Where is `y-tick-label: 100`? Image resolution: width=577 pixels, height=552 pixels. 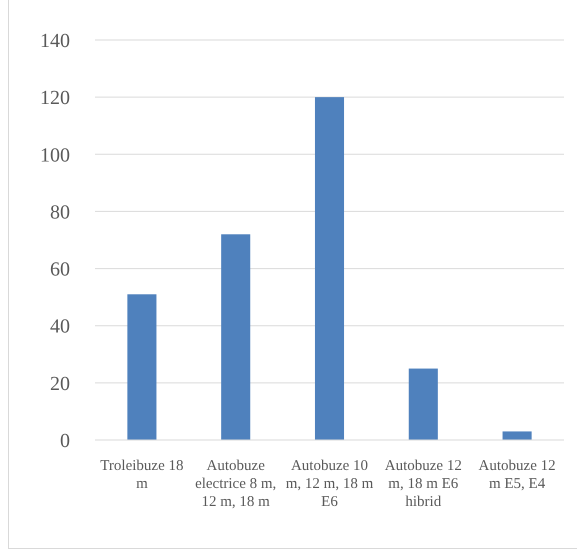
y-tick-label: 100 is located at coordinates (55, 155).